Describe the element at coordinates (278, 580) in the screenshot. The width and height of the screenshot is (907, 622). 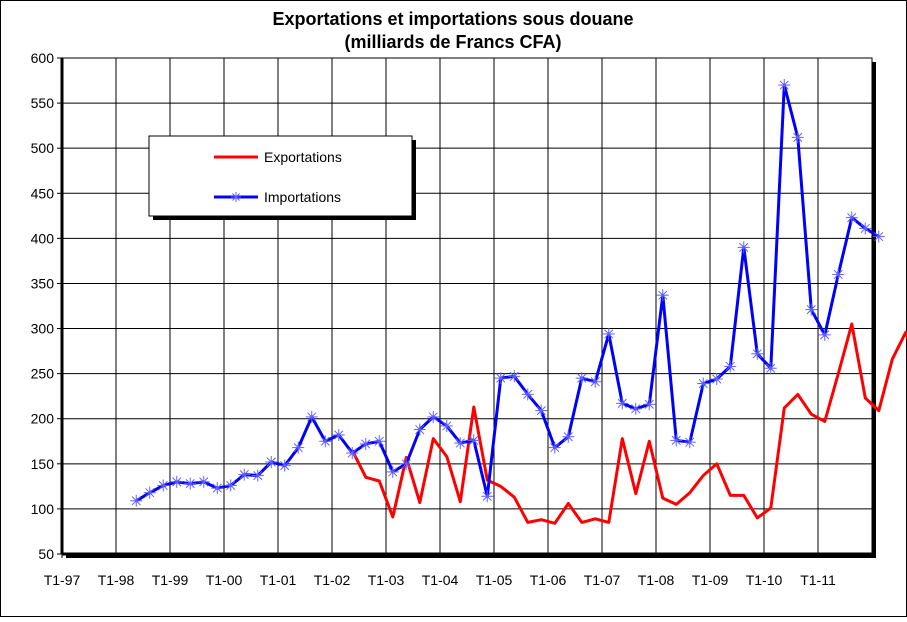
I see `x-tick-label: T1-01` at that location.